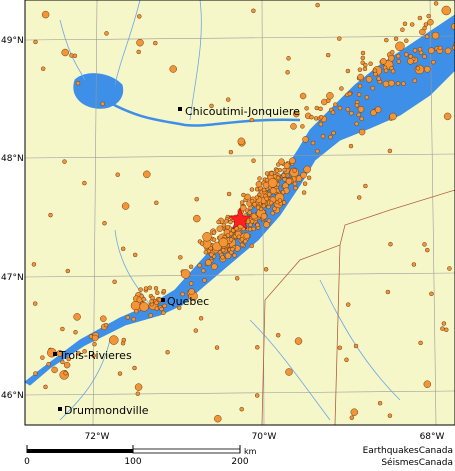 The height and width of the screenshot is (471, 455). I want to click on city-label: Drummondville, so click(106, 410).